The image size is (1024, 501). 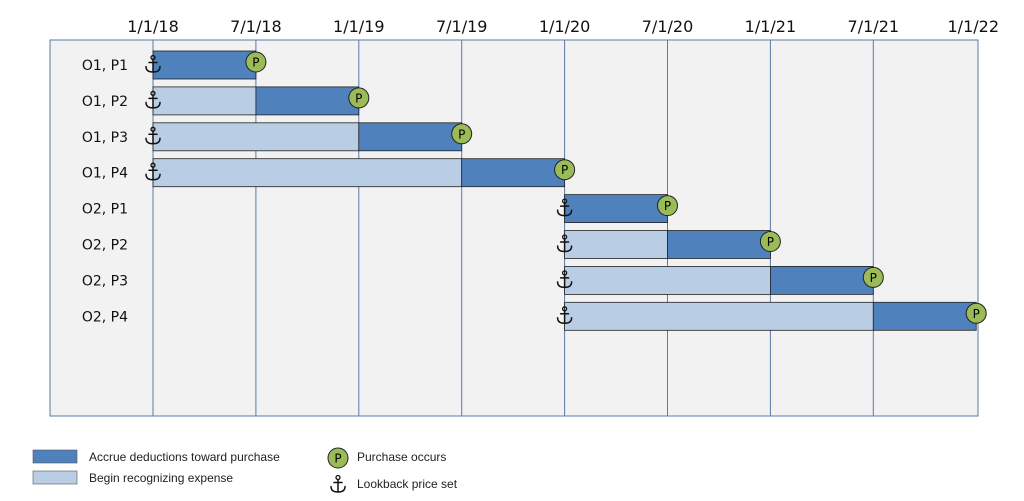 I want to click on row-label: O2, P1, so click(x=105, y=210).